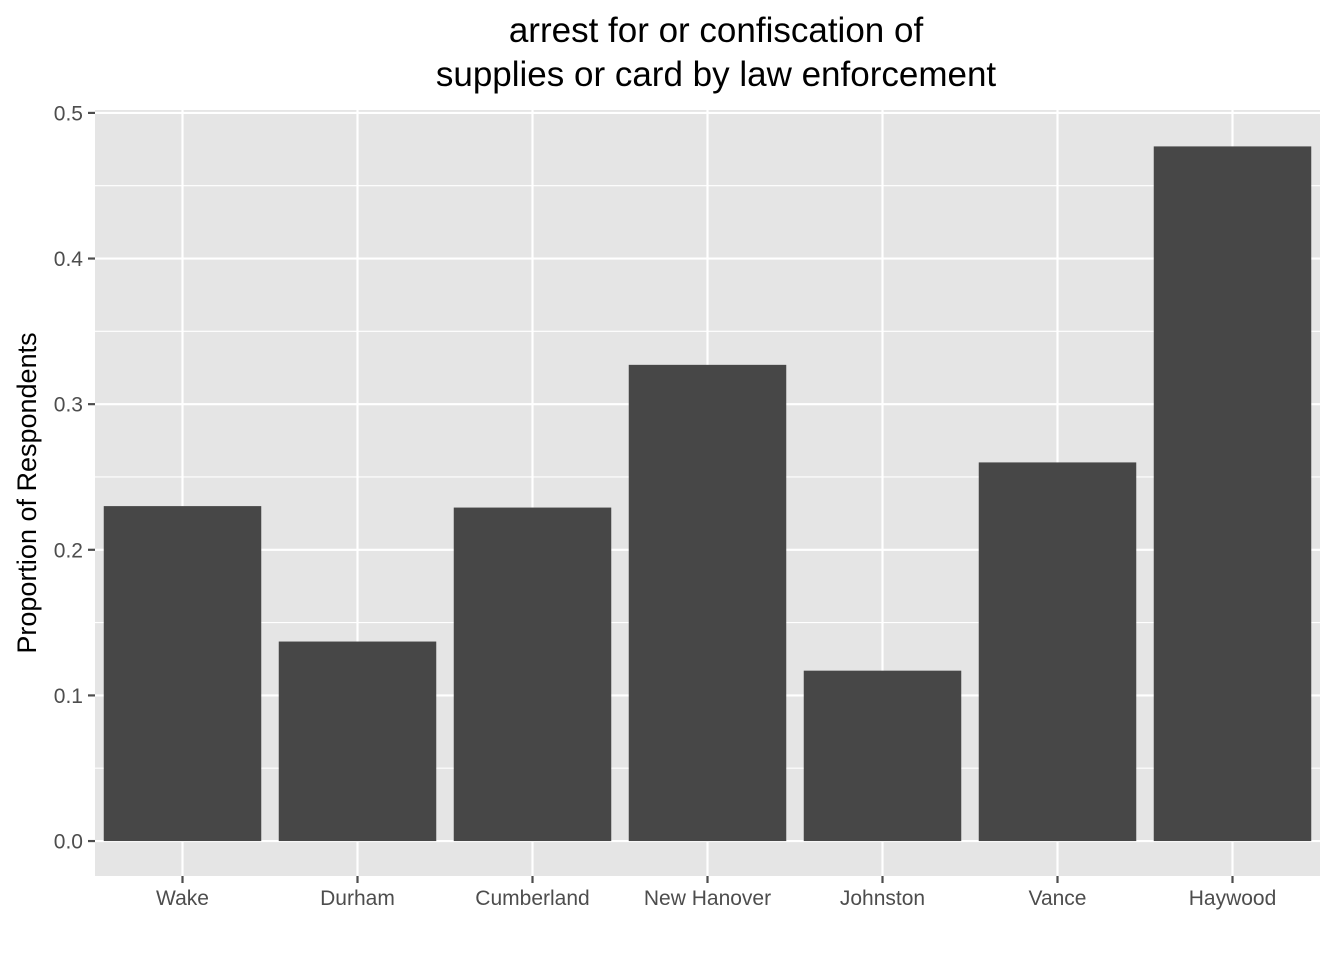 The height and width of the screenshot is (960, 1344). I want to click on chart-title-line-2: supplies or card by law enforcement, so click(716, 74).